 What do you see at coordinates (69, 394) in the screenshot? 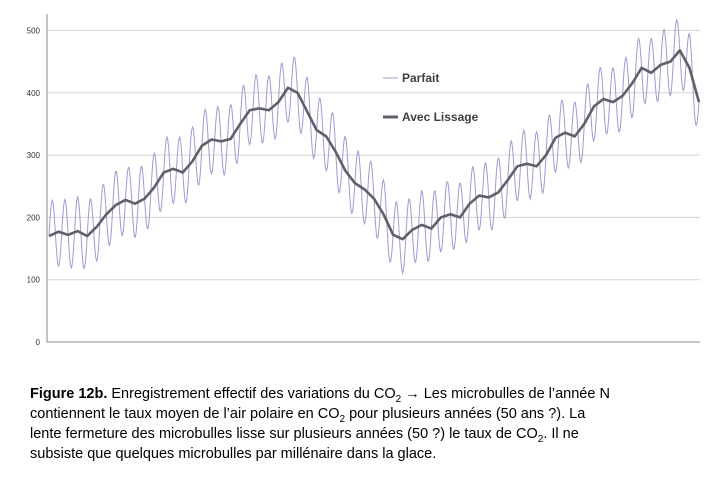
I see `figure-label: Figure 12b.` at bounding box center [69, 394].